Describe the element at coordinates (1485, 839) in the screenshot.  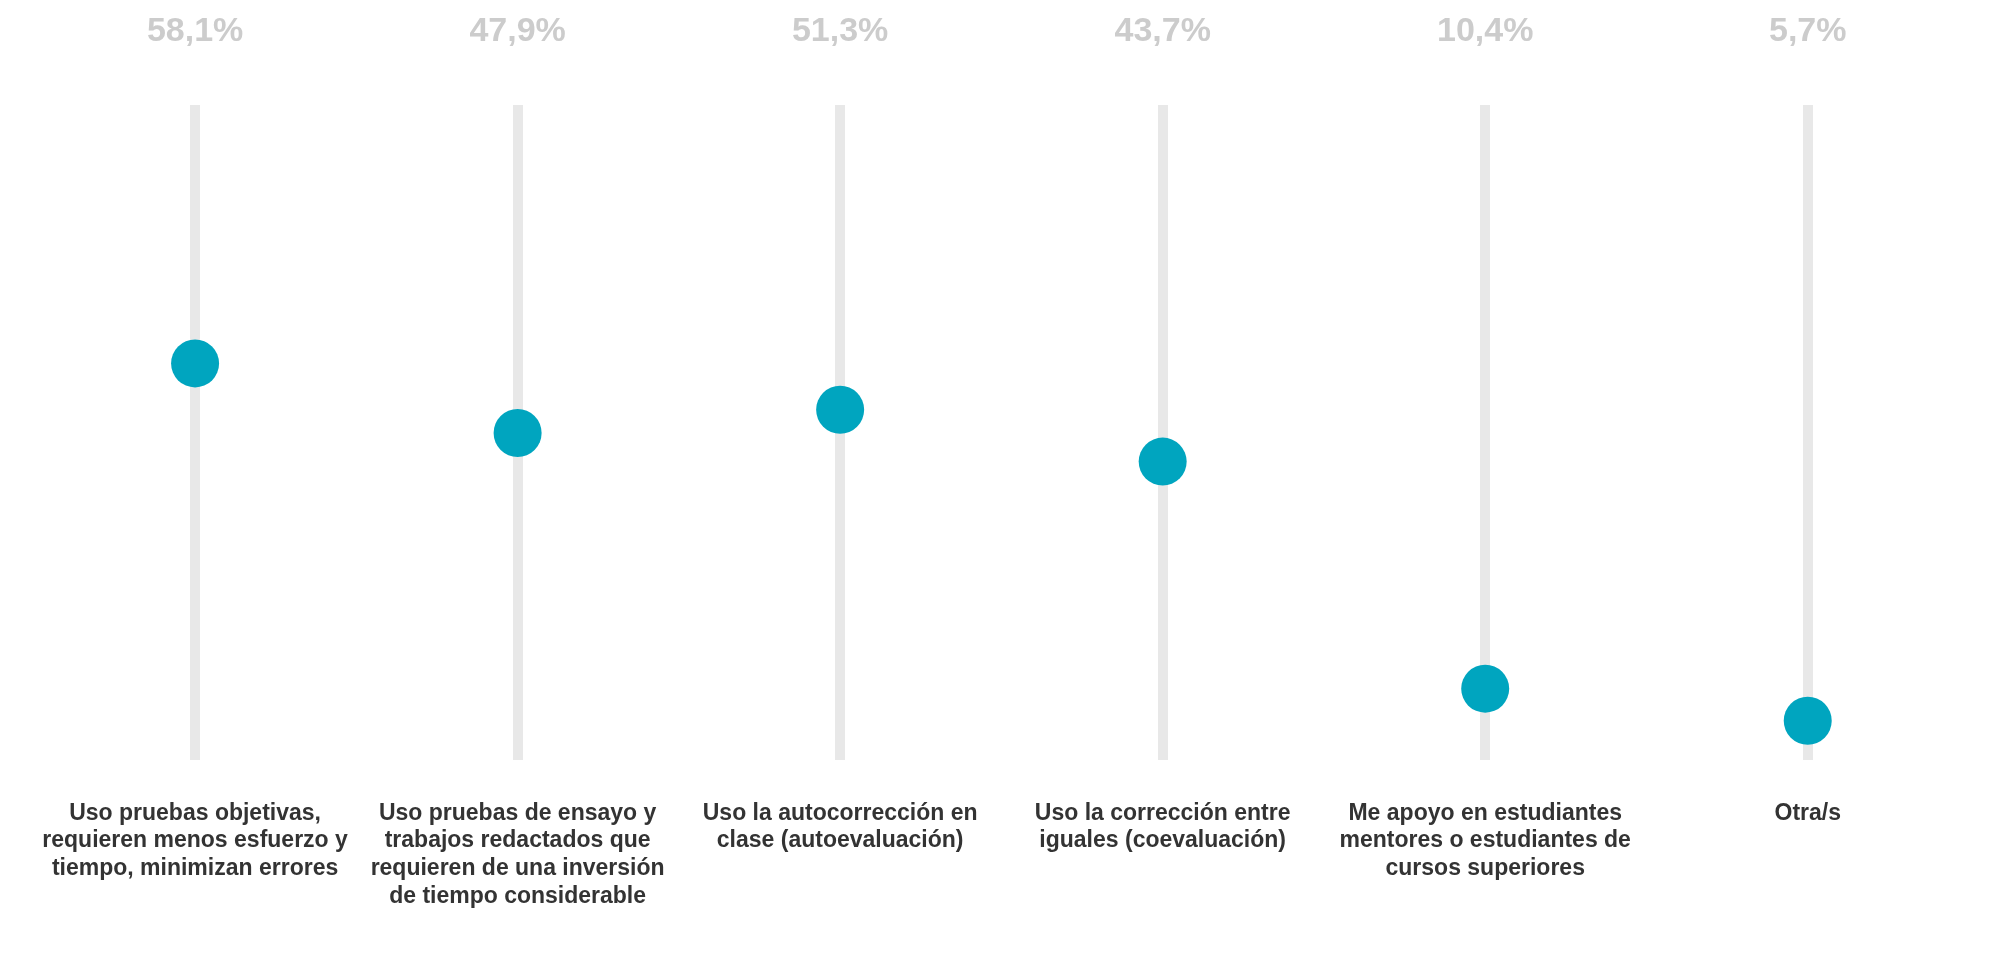
I see `x-tick-label: Me apoyo en estudiantes mentores o estudiantes de cursos superiores` at that location.